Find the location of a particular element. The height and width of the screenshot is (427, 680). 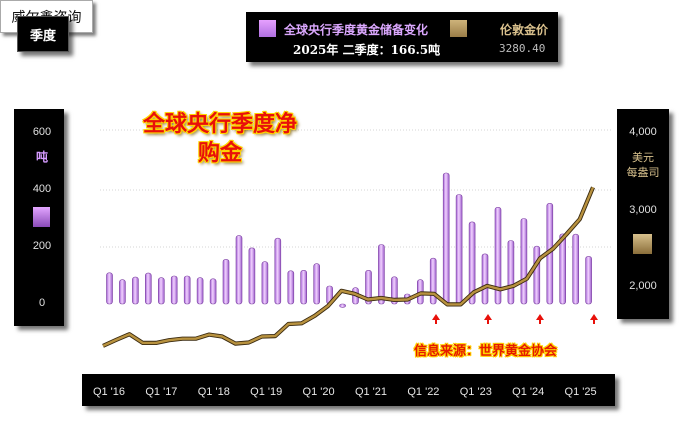

right-axis-unit-line1: 美元 is located at coordinates (643, 157).